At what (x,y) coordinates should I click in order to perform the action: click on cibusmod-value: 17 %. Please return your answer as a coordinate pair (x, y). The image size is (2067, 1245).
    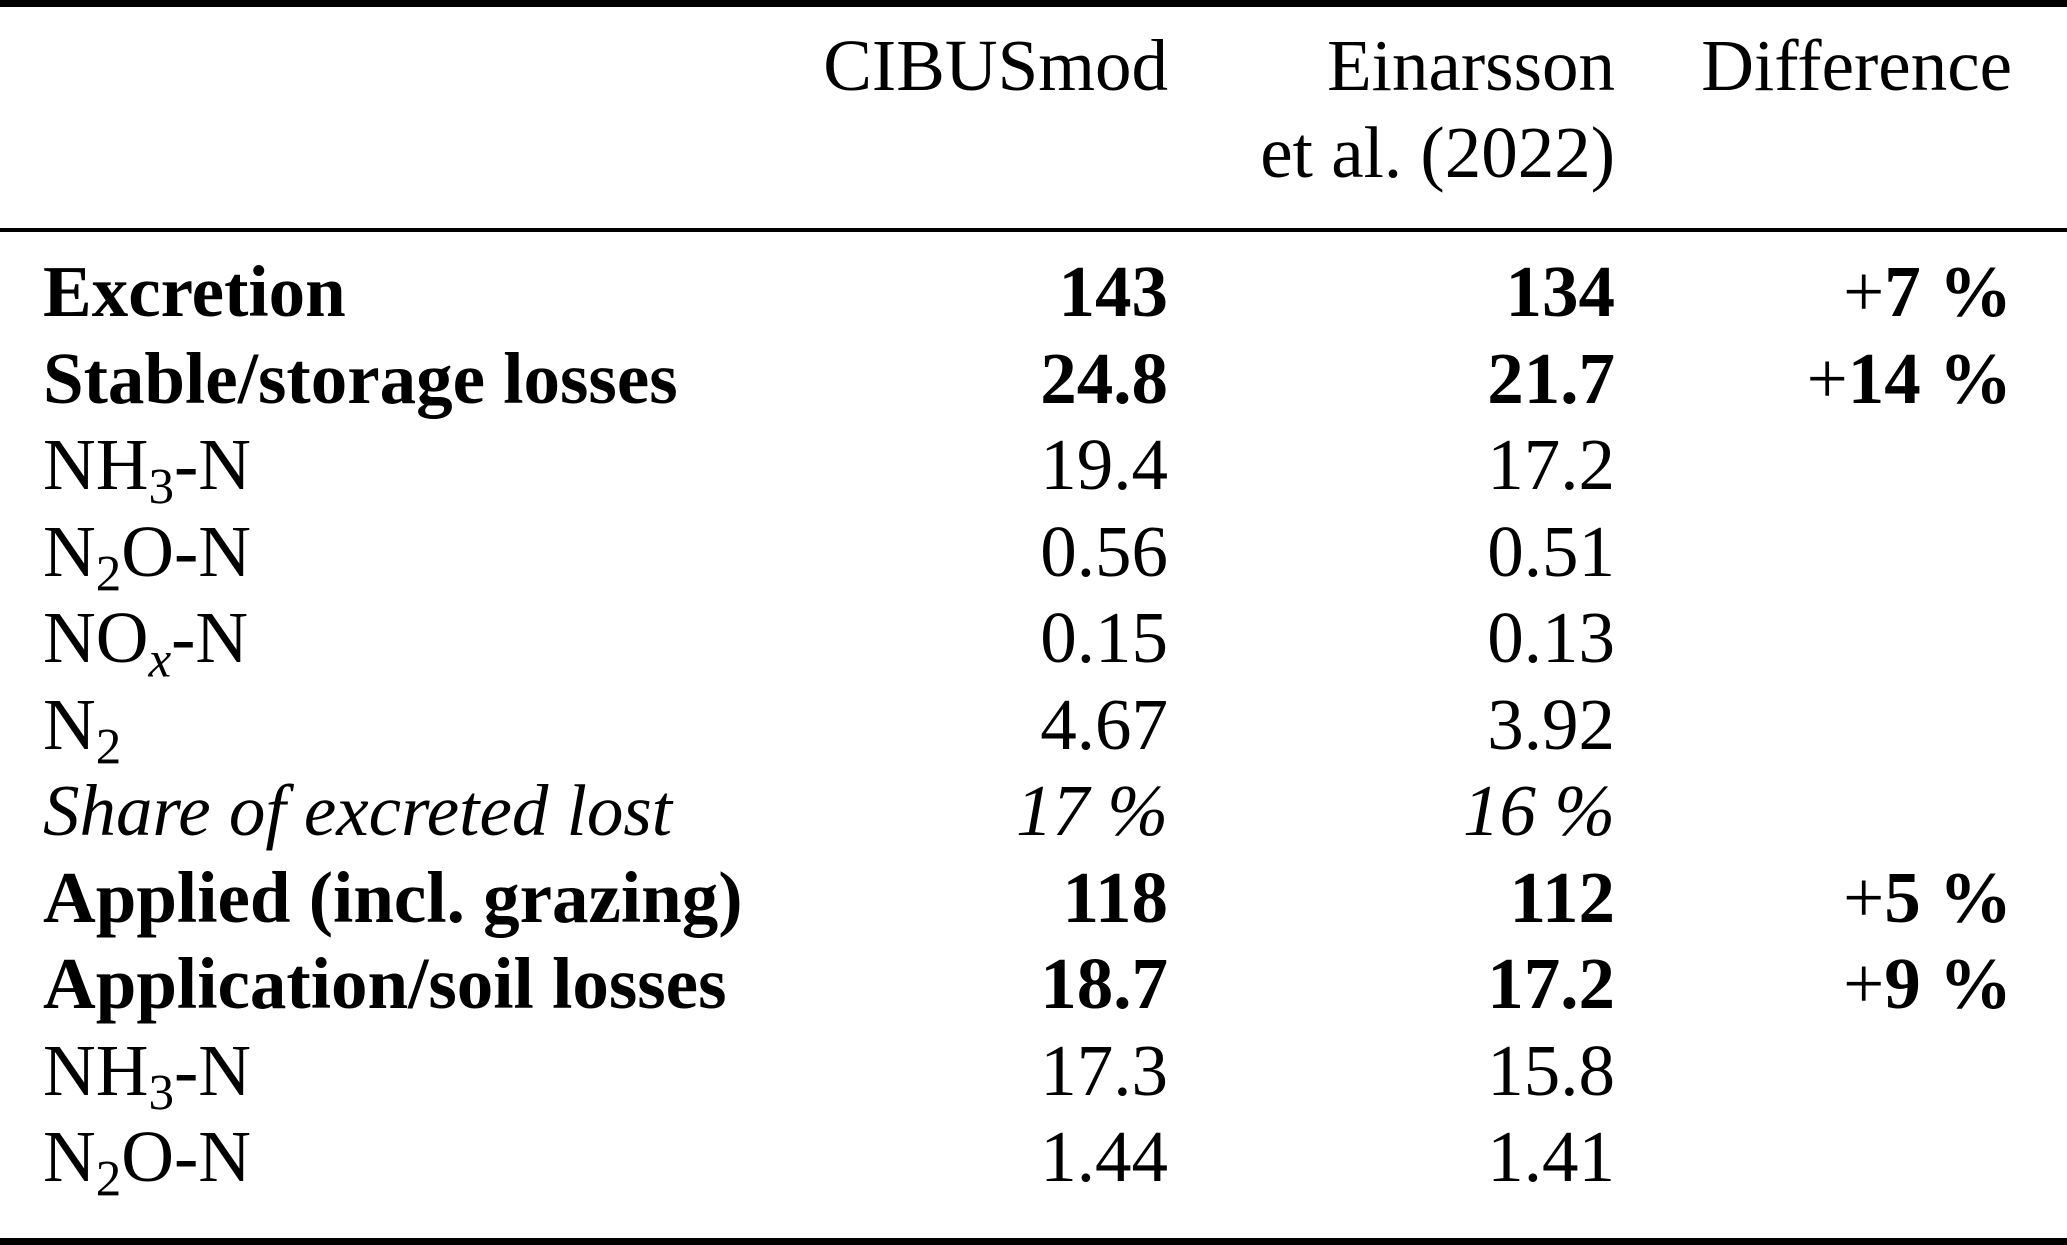
    Looking at the image, I should click on (1091, 810).